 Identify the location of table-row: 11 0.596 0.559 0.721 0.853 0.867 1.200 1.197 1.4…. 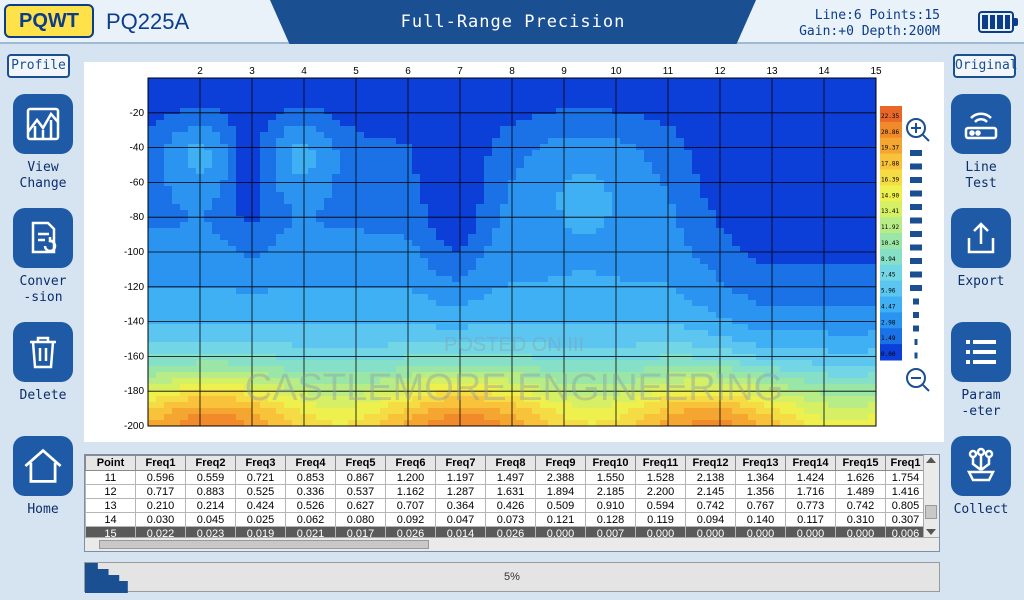
(505, 477).